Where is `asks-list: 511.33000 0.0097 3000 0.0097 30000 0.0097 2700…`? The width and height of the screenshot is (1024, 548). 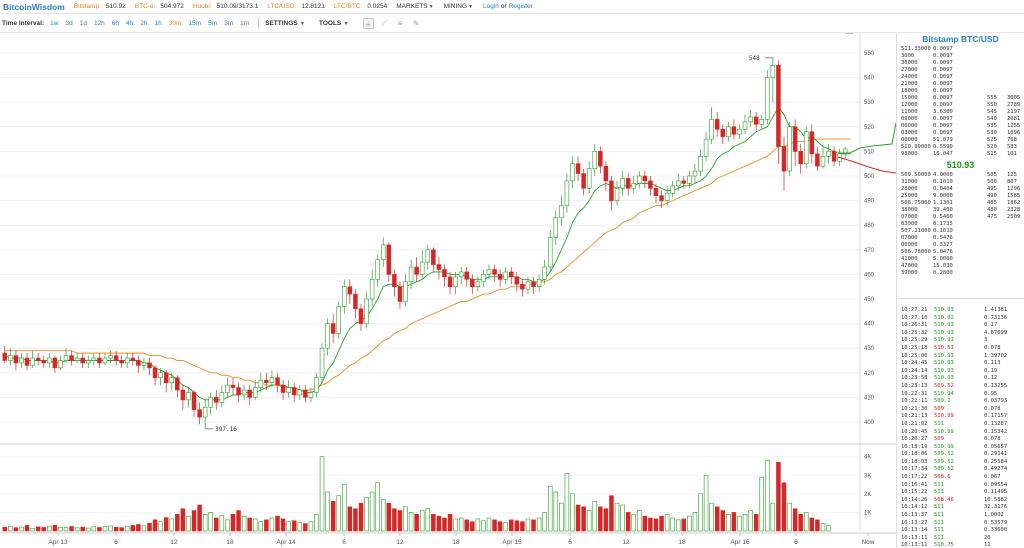
asks-list: 511.33000 0.0097 3000 0.0097 30000 0.0097 2700… is located at coordinates (960, 102).